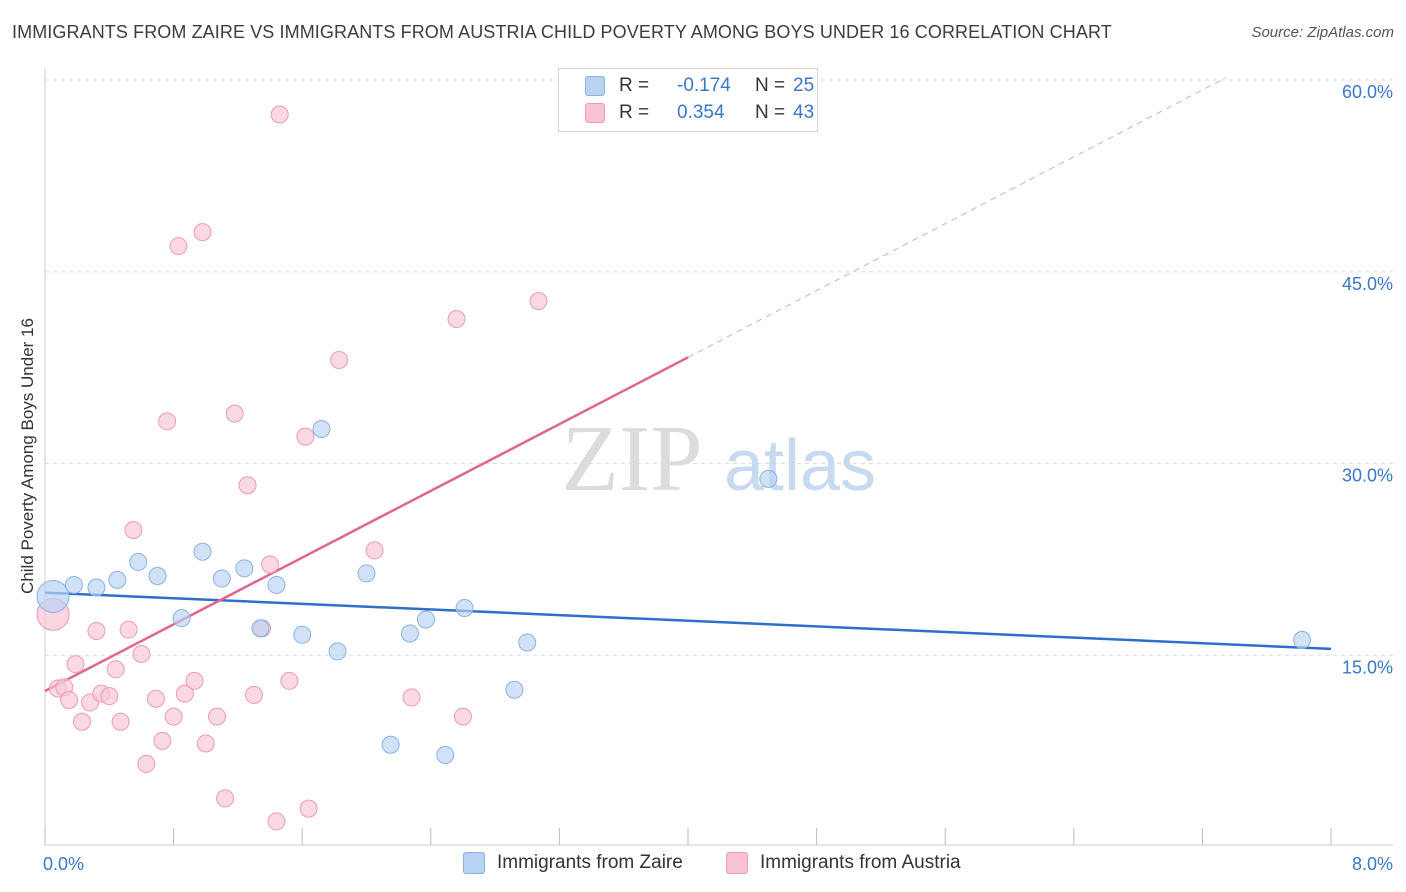 Image resolution: width=1406 pixels, height=892 pixels. What do you see at coordinates (632, 459) in the screenshot?
I see `watermark-zip: ZIP` at bounding box center [632, 459].